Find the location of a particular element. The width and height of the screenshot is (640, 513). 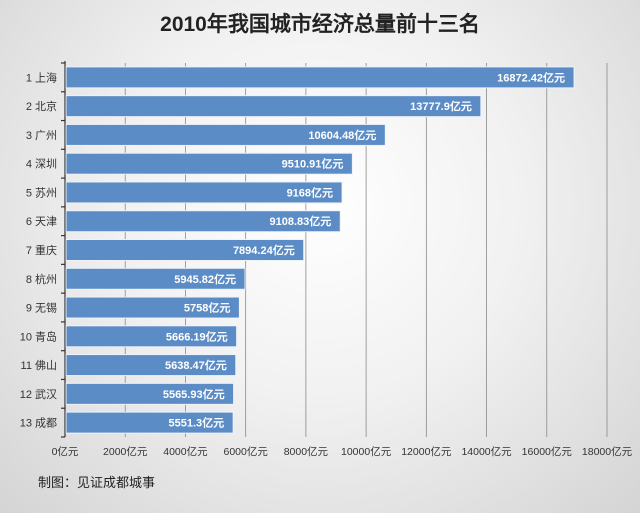

category-label: 2 北京 is located at coordinates (41, 106).